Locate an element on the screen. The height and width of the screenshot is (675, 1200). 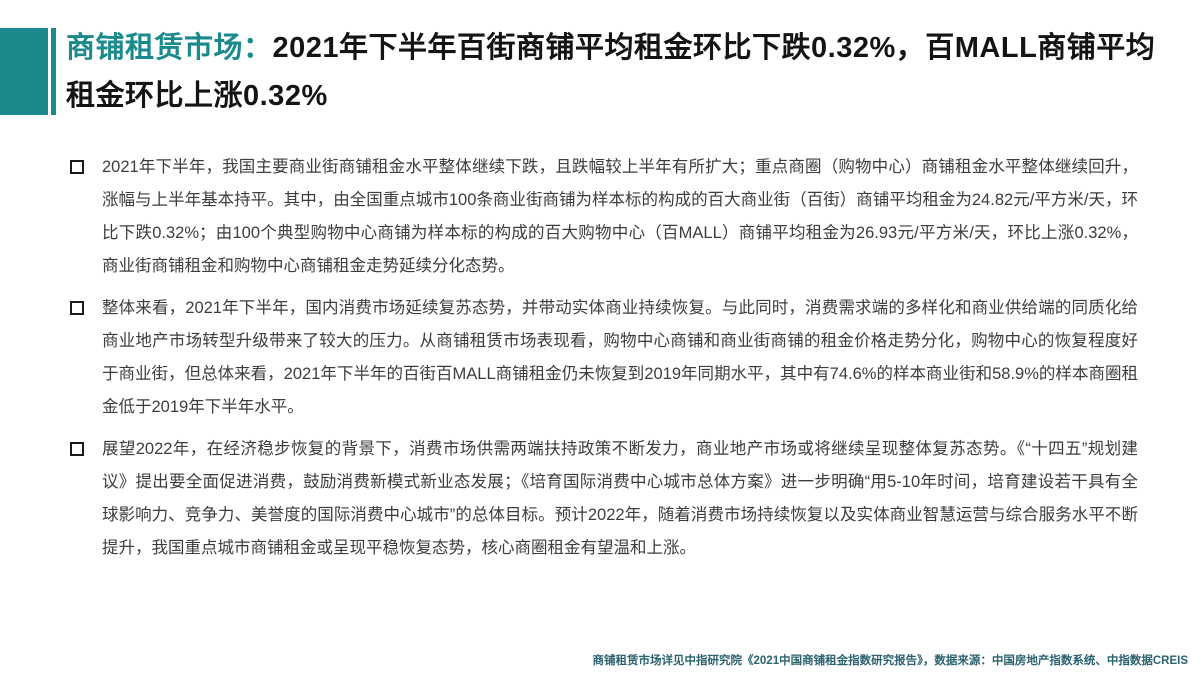
page-title-prefix: 商铺租赁市场： is located at coordinates (169, 48).